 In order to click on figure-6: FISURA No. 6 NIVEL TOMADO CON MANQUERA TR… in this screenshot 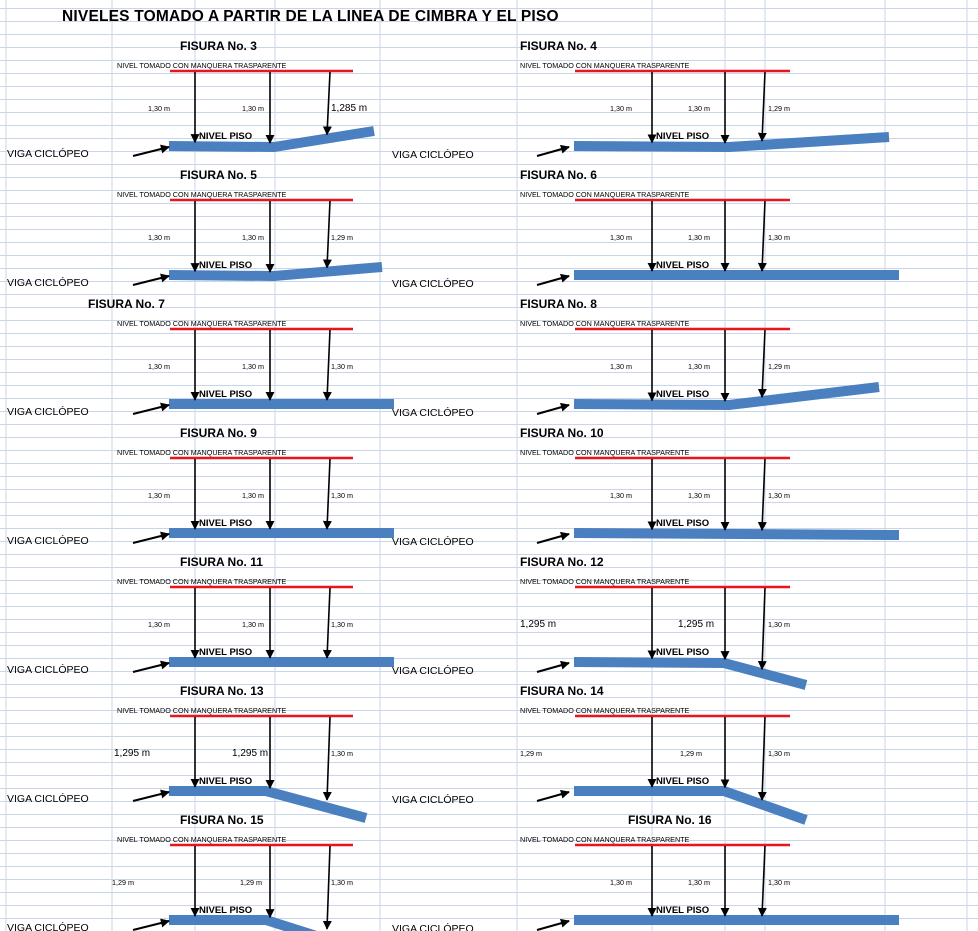, I will do `click(645, 229)`.